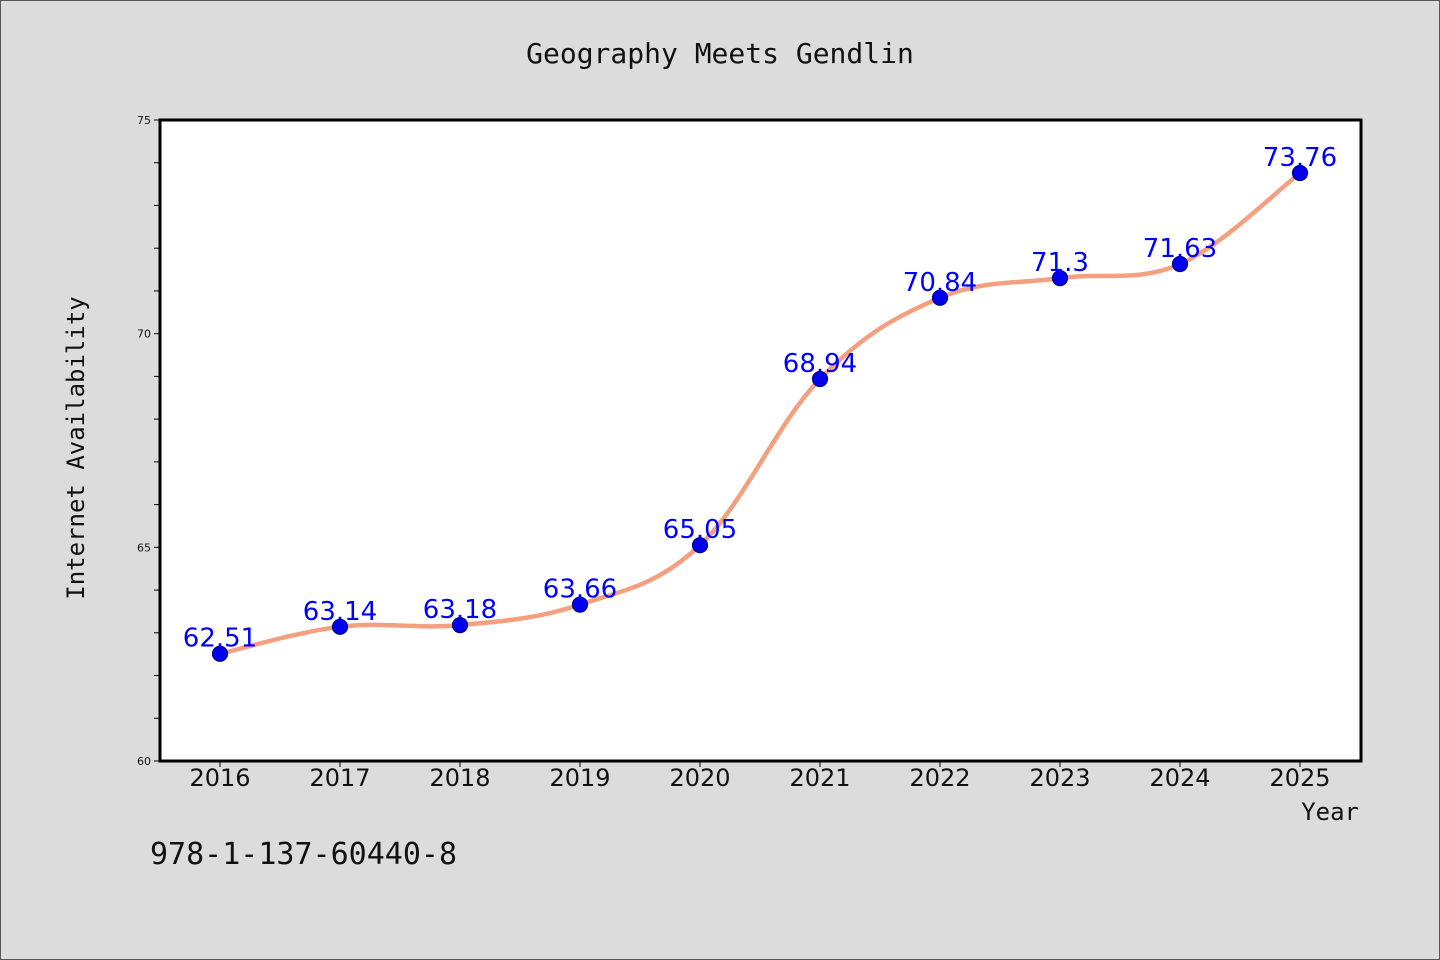  What do you see at coordinates (339, 778) in the screenshot?
I see `x-tick-label: 2017` at bounding box center [339, 778].